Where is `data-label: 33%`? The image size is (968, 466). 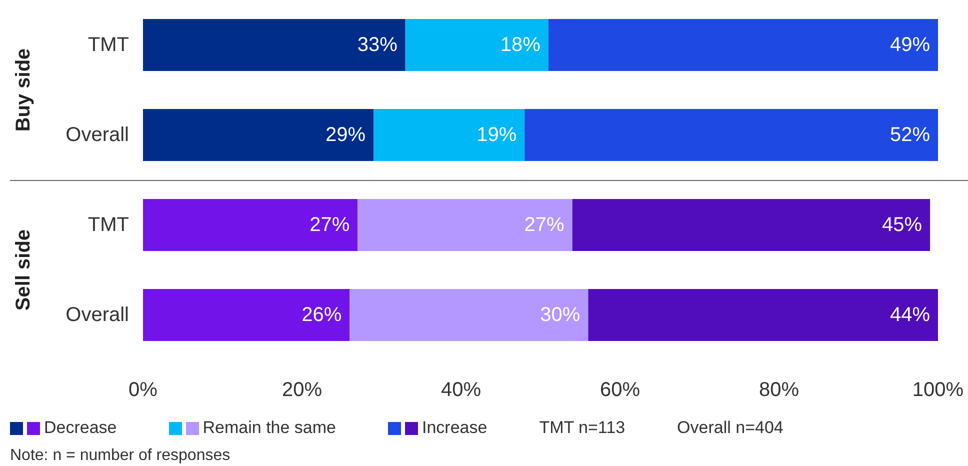 data-label: 33% is located at coordinates (377, 45).